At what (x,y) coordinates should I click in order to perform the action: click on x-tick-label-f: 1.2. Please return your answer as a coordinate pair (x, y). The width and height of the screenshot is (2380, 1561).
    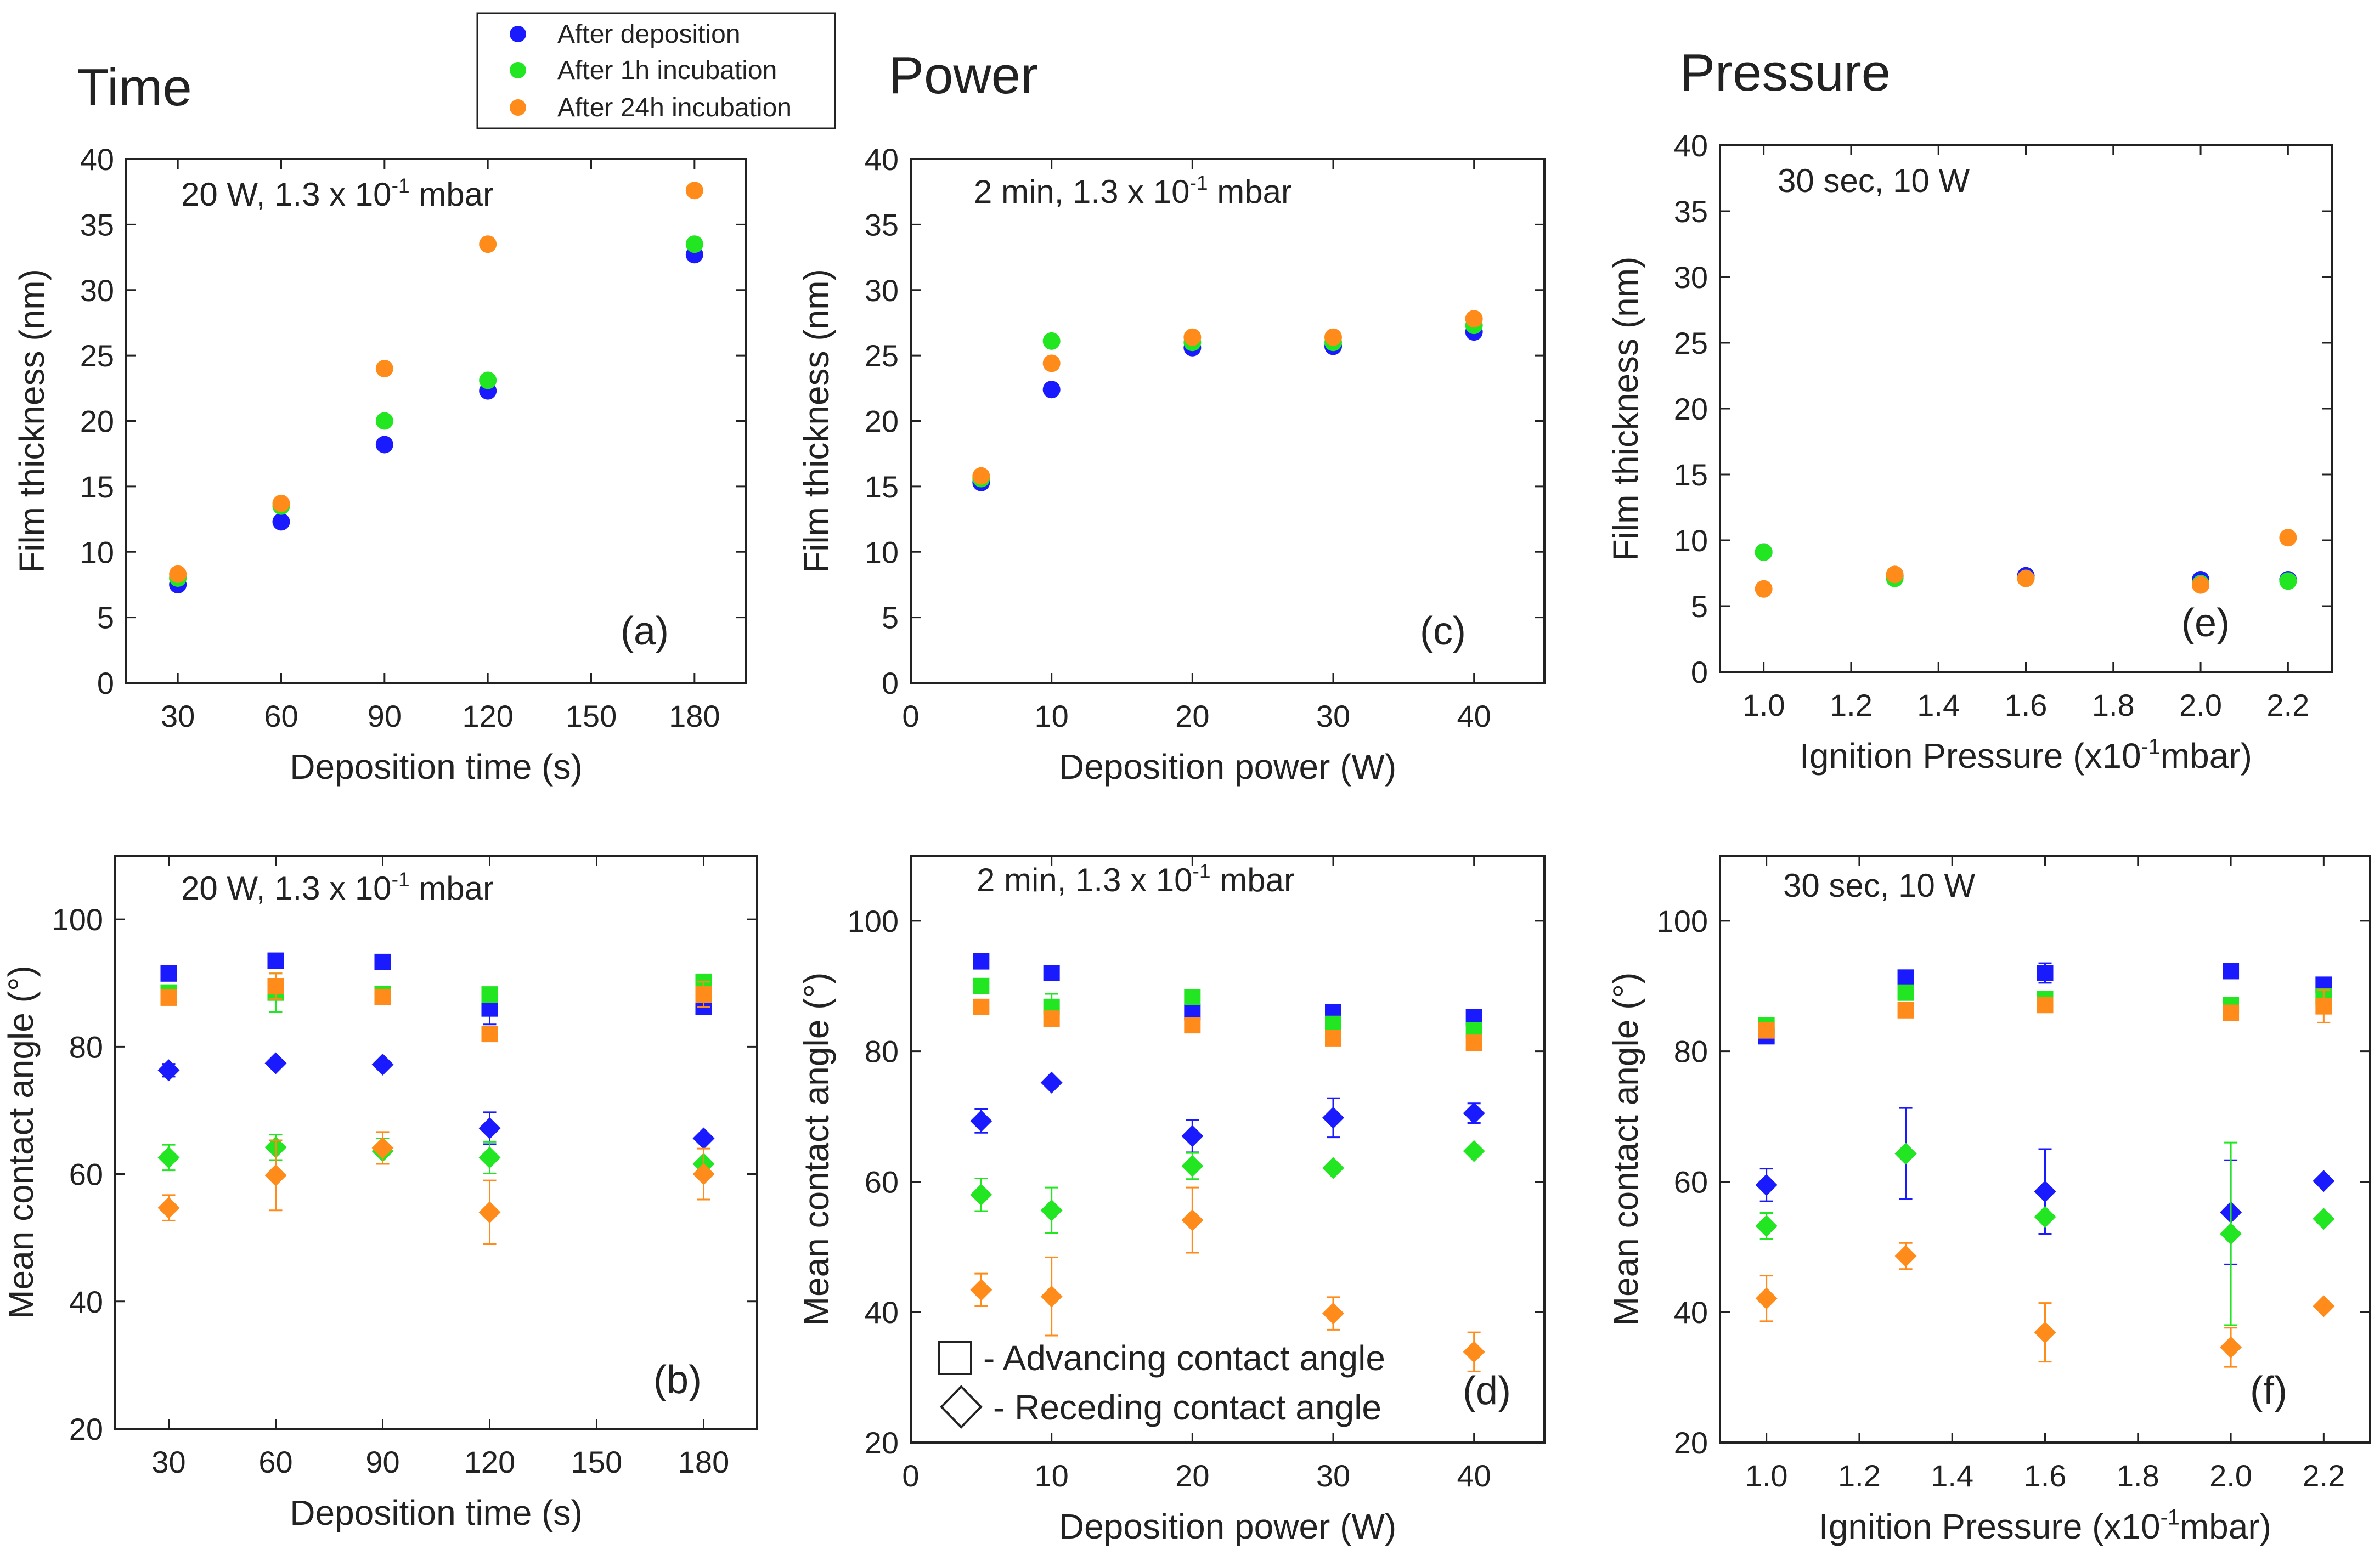
    Looking at the image, I should click on (1860, 1475).